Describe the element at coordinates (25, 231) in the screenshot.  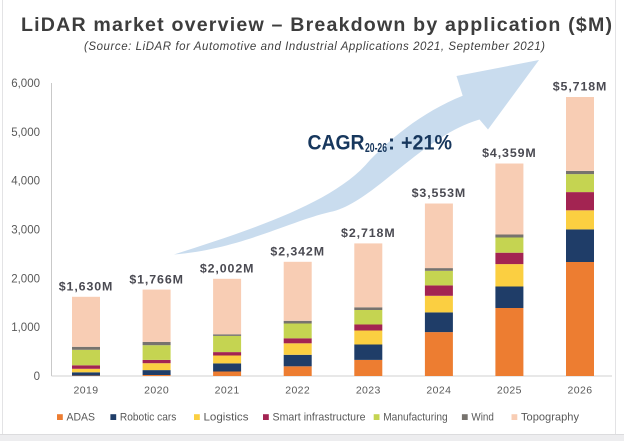
I see `svg-text: 3,000` at that location.